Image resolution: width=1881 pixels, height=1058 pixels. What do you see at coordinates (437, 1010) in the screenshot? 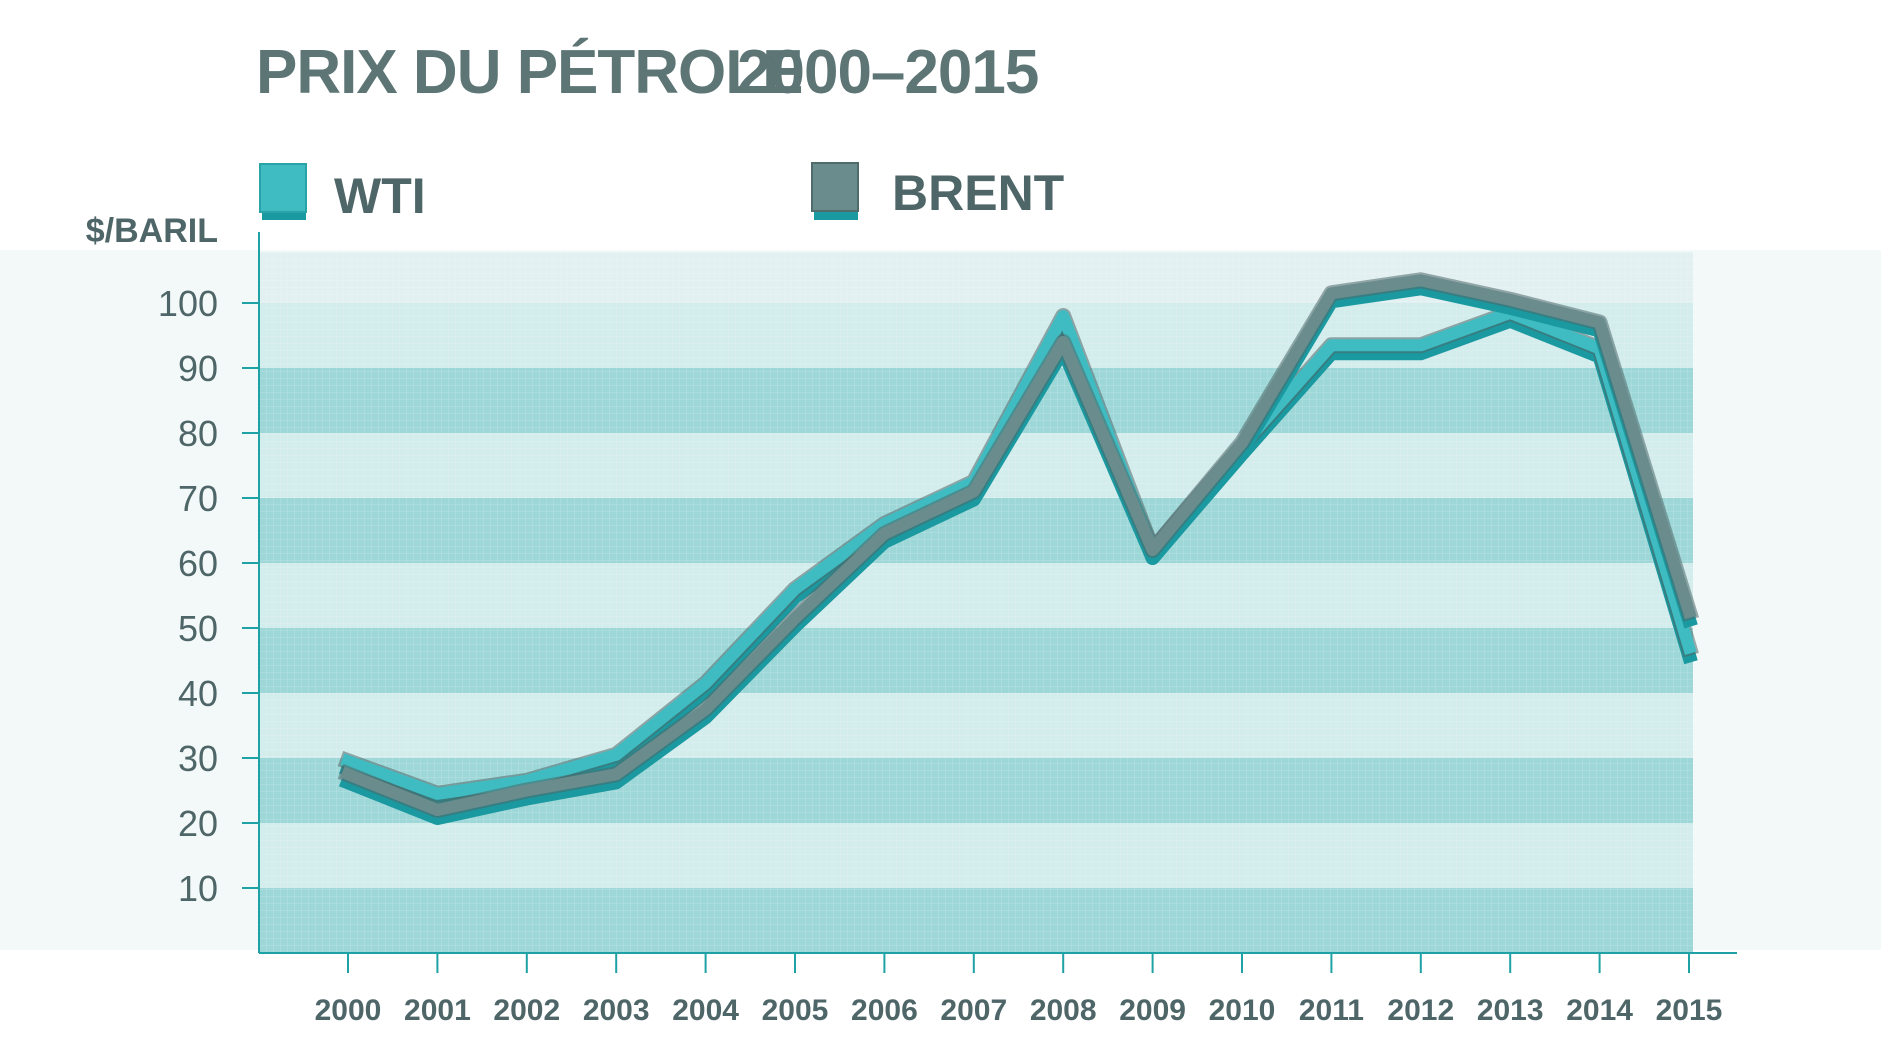
I see `x-tick-label: 2001` at bounding box center [437, 1010].